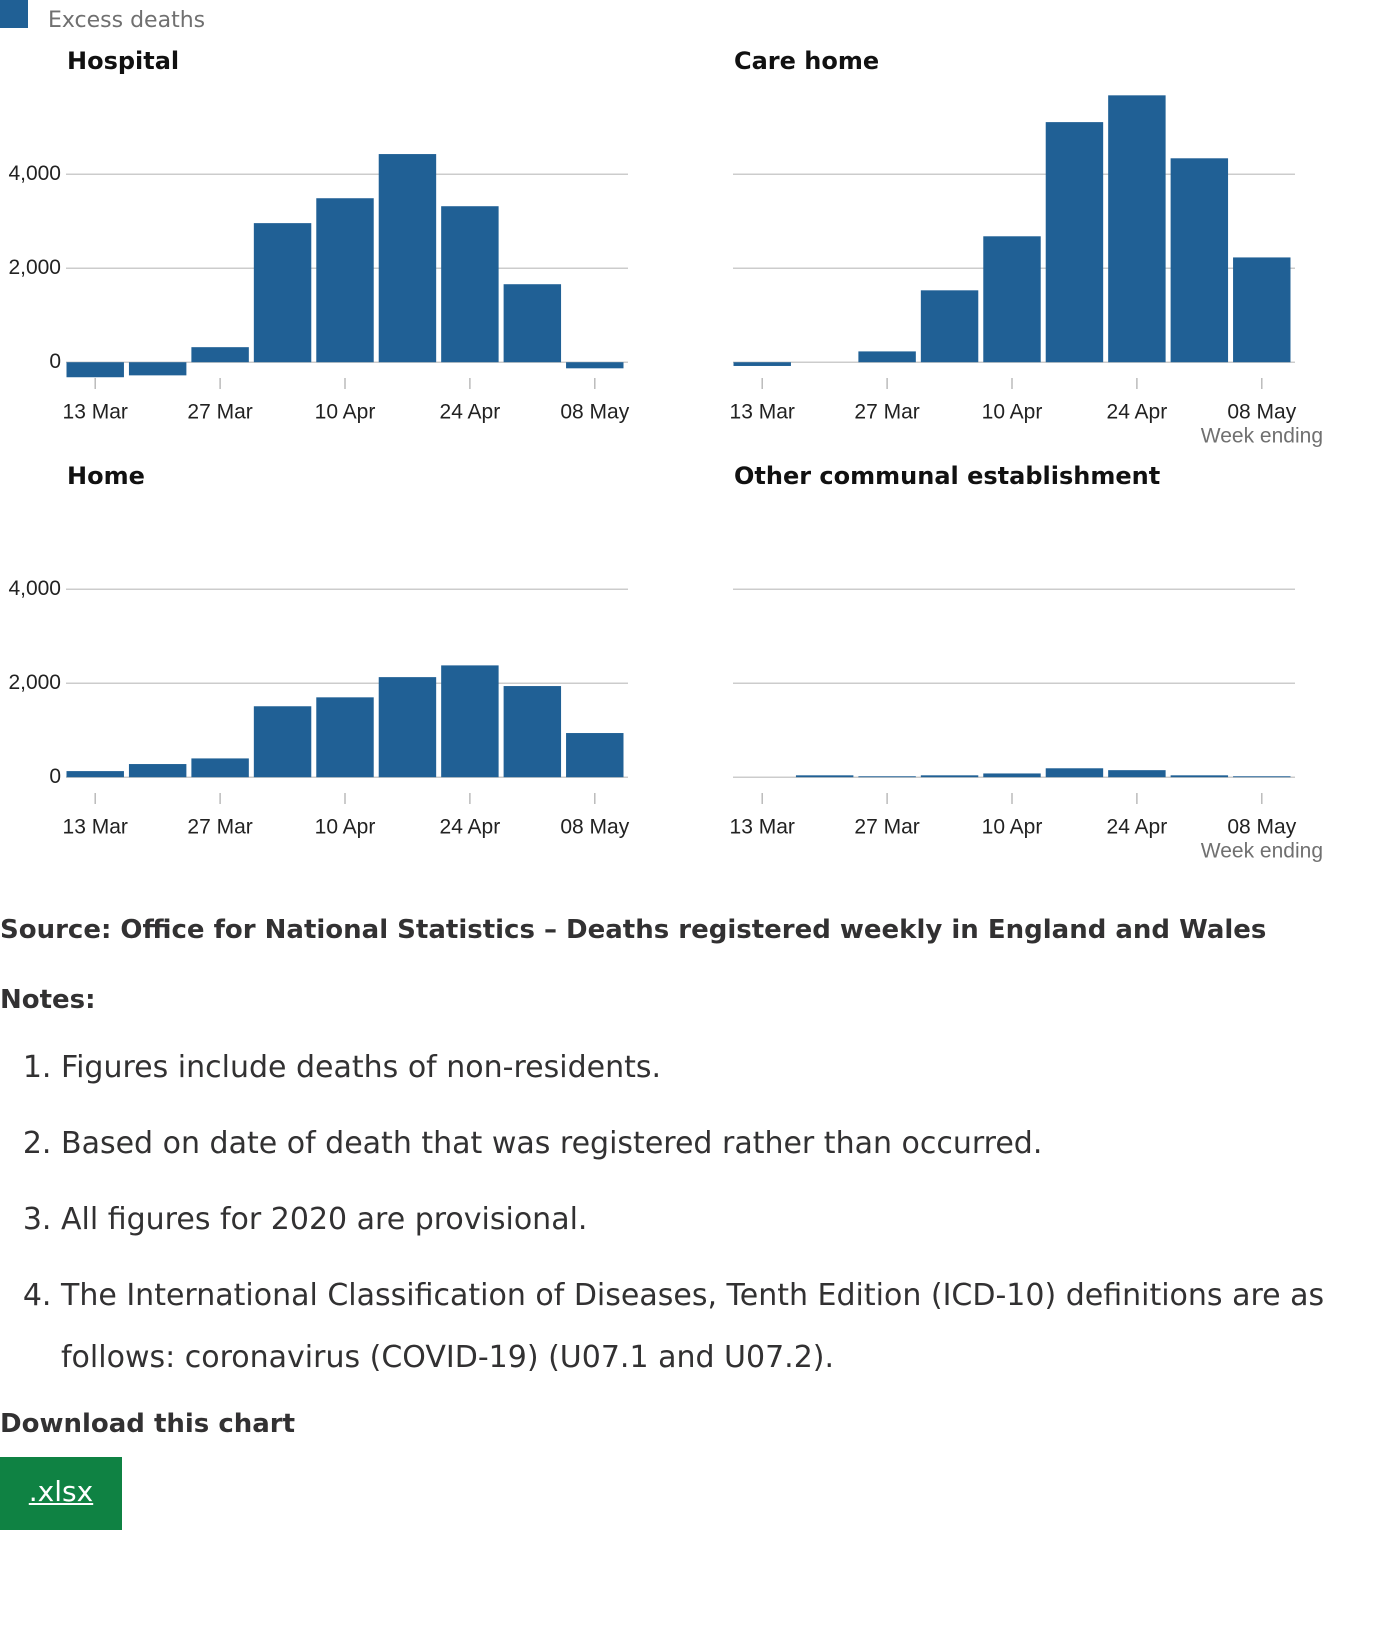 This screenshot has width=1389, height=1646. What do you see at coordinates (126, 20) in the screenshot?
I see `legend-label: Excess deaths` at bounding box center [126, 20].